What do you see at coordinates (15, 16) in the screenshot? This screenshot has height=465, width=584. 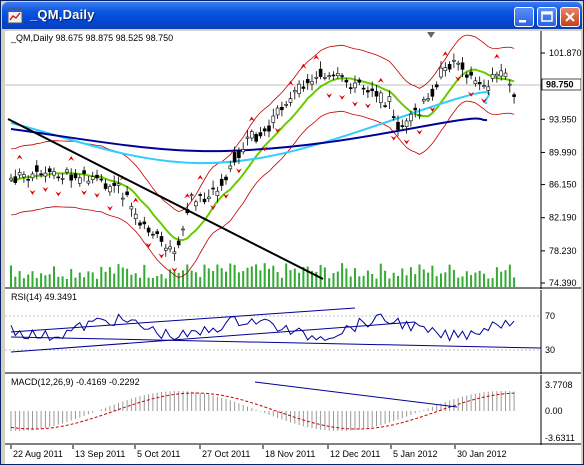 I see `chart-window-icon` at bounding box center [15, 16].